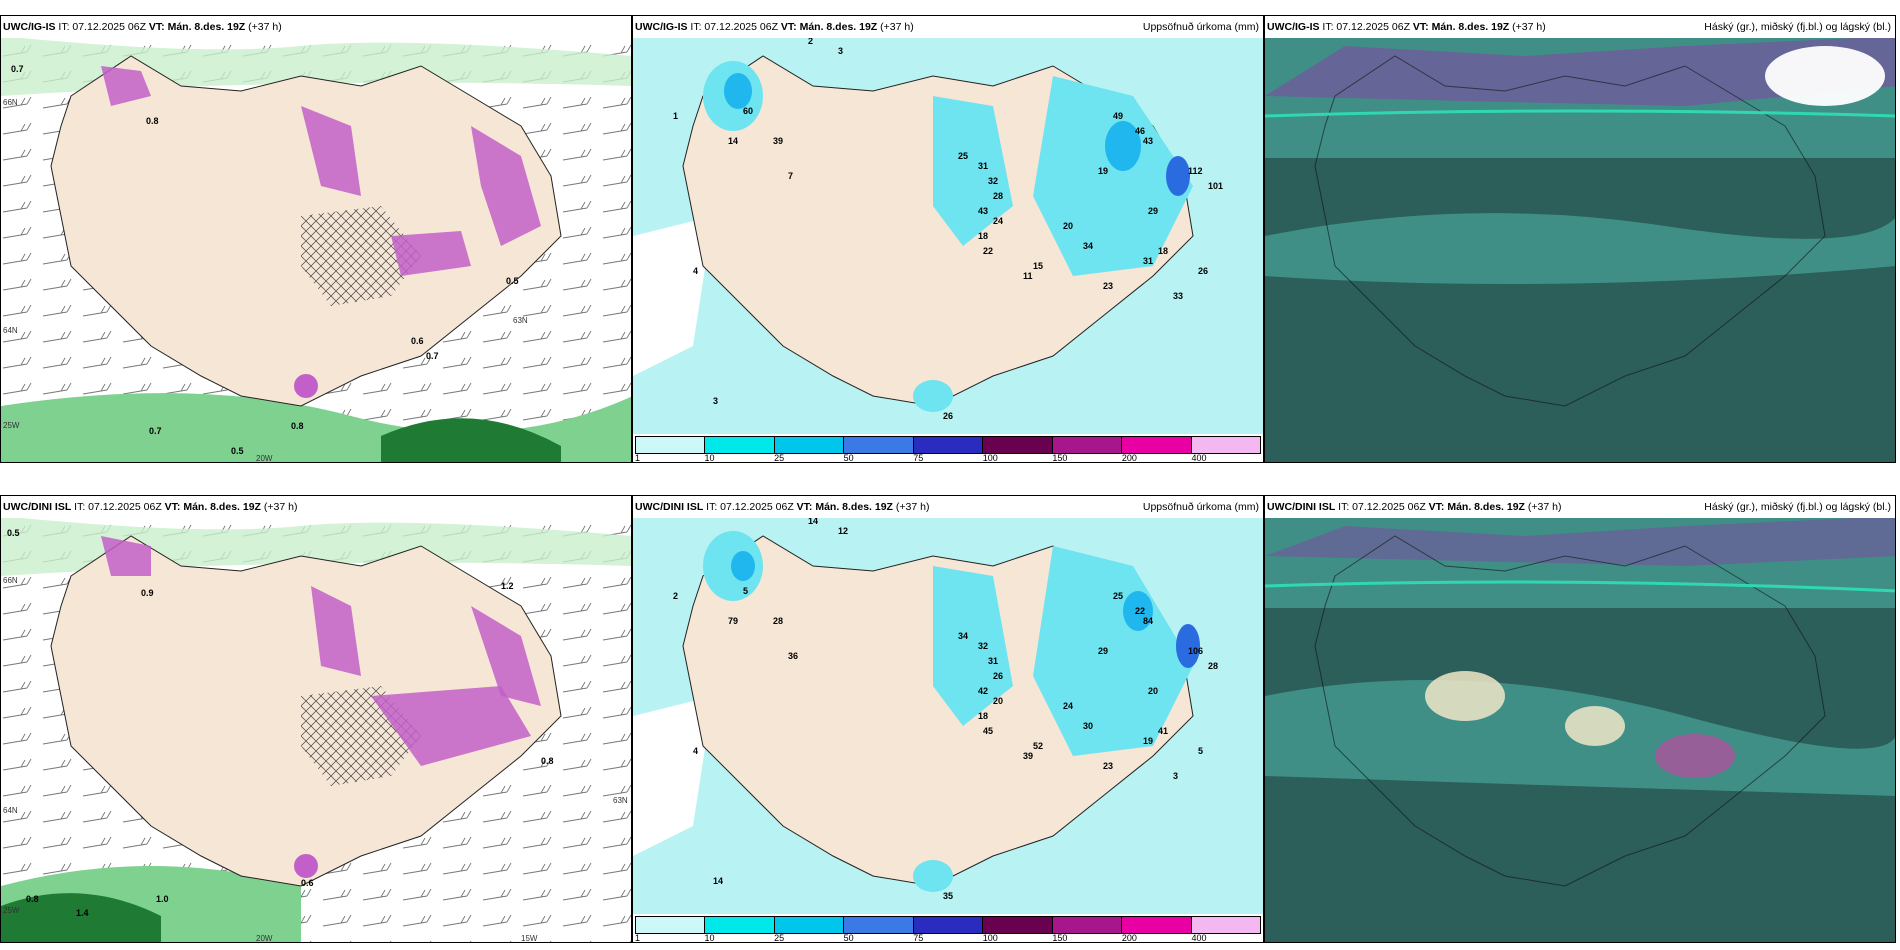 This screenshot has height=950, width=1900. What do you see at coordinates (709, 938) in the screenshot?
I see `scale-tick-label: 10` at bounding box center [709, 938].